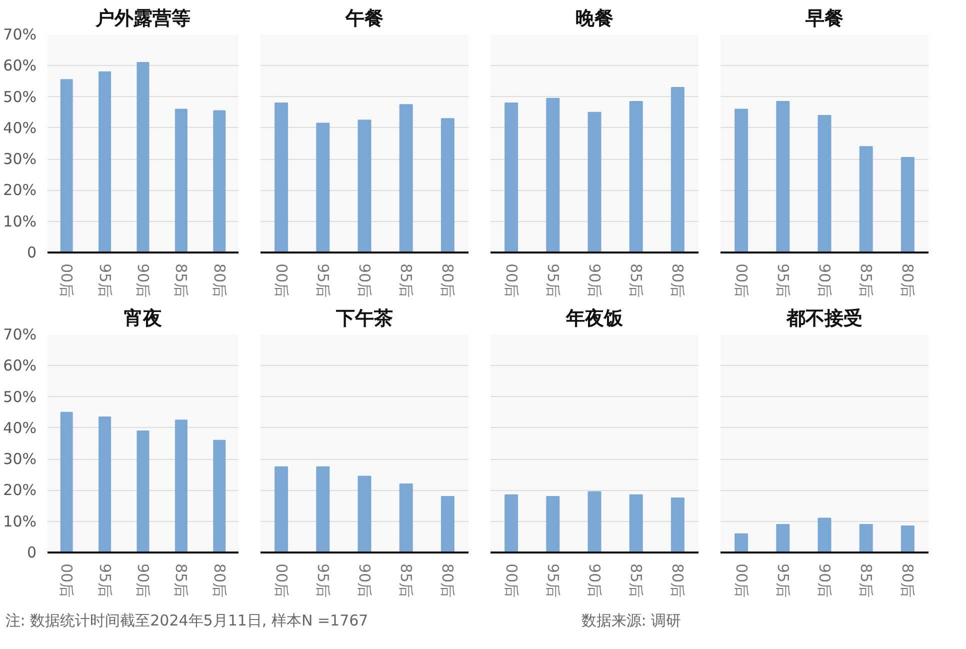 This screenshot has width=966, height=649. What do you see at coordinates (824, 319) in the screenshot?
I see `chart-title: 都不接受` at bounding box center [824, 319].